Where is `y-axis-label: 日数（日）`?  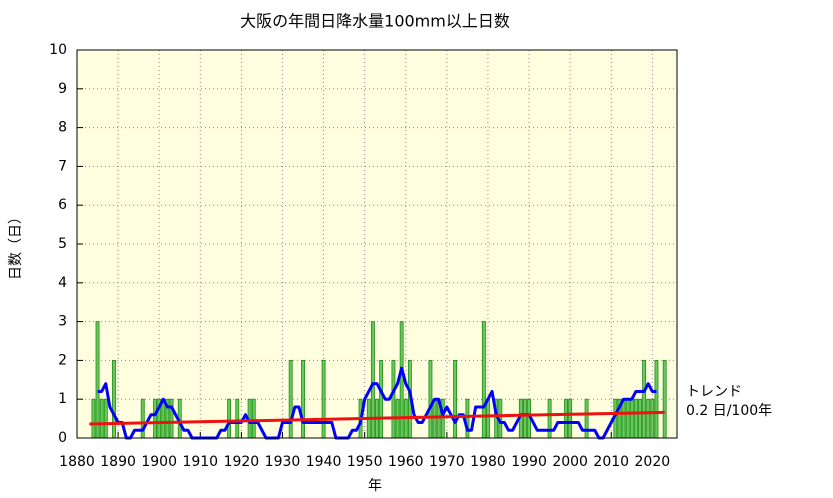 y-axis-label: 日数（日） is located at coordinates (16, 245).